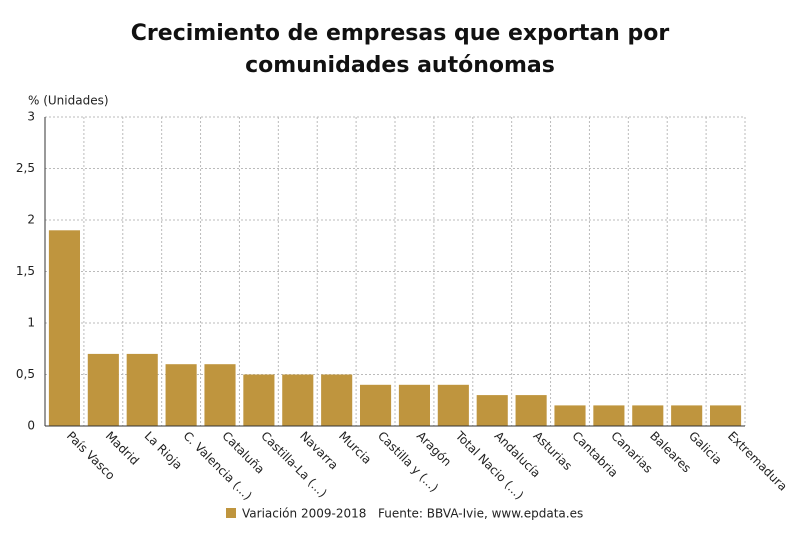  Describe the element at coordinates (231, 513) in the screenshot. I see `legend-swatch` at that location.